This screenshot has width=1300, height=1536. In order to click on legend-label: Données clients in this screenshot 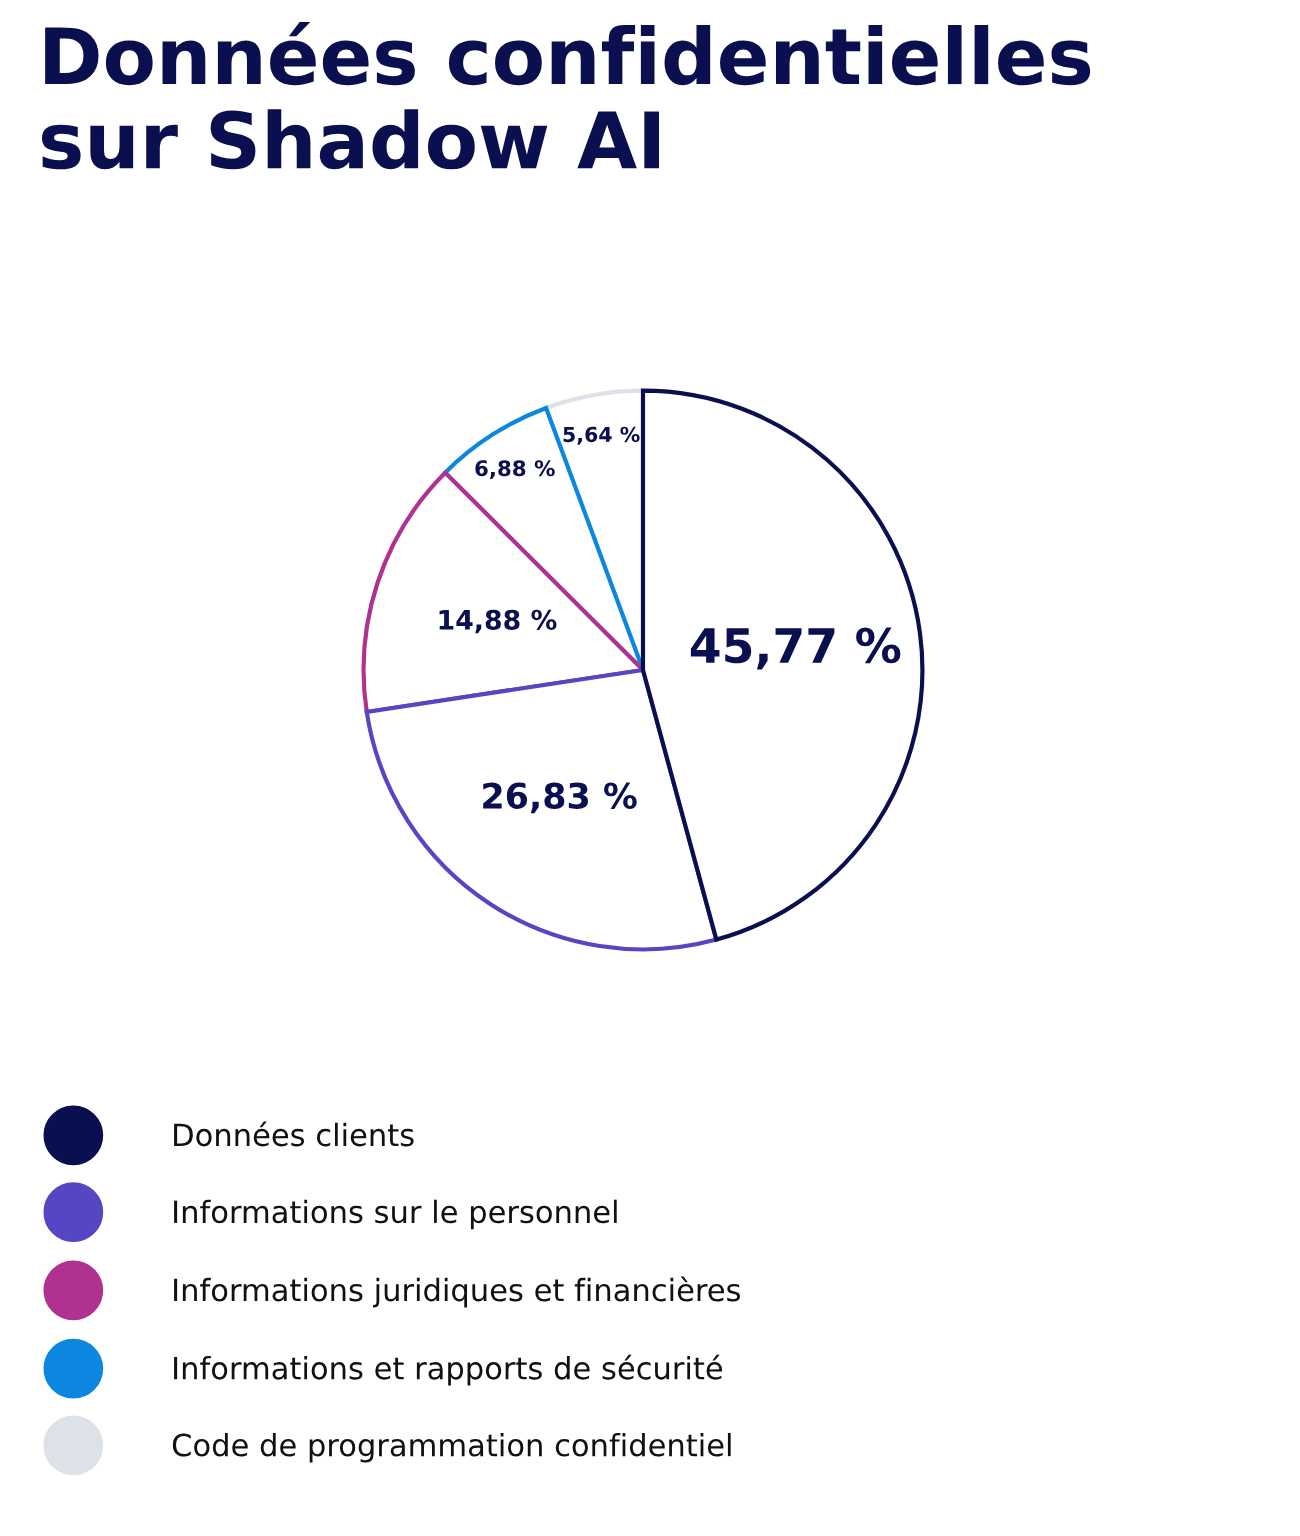, I will do `click(294, 1134)`.